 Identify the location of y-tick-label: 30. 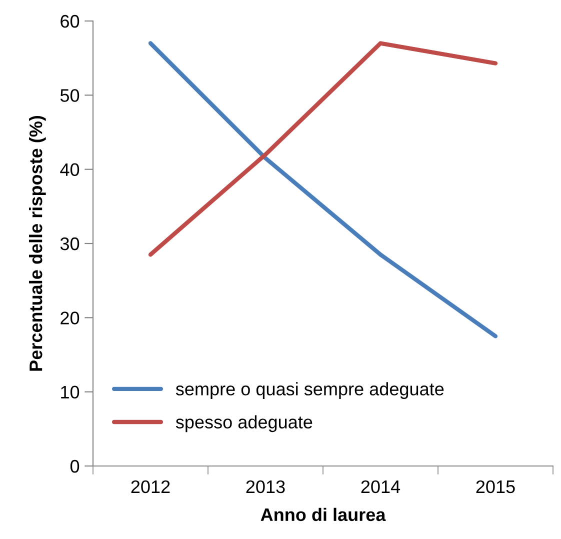
(70, 243).